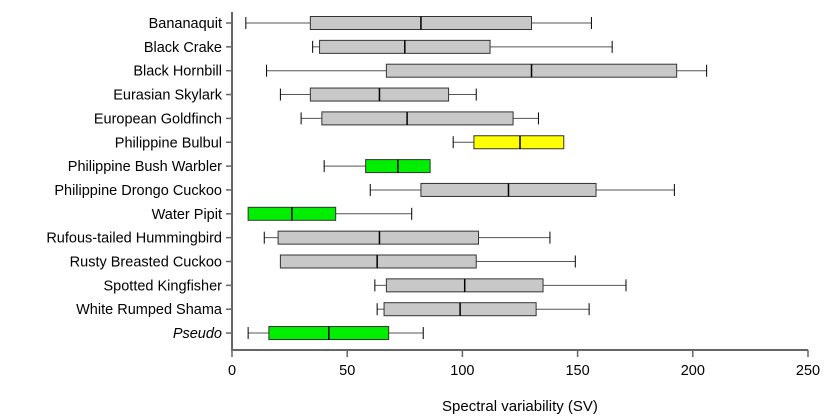 The width and height of the screenshot is (830, 418). Describe the element at coordinates (187, 215) in the screenshot. I see `category-label-water-pipit: Water Pipit` at that location.